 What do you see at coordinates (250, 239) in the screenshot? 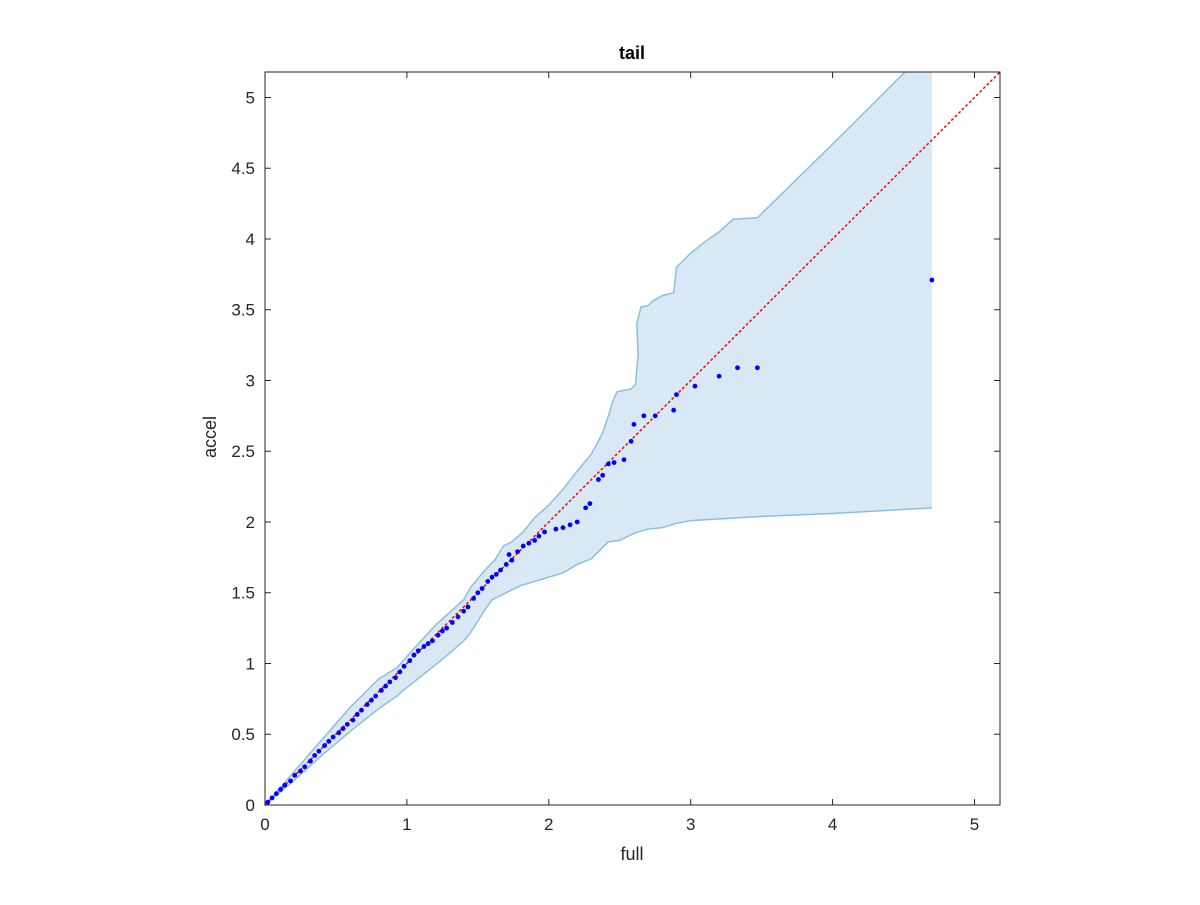
I see `y-tick-label: 4` at bounding box center [250, 239].